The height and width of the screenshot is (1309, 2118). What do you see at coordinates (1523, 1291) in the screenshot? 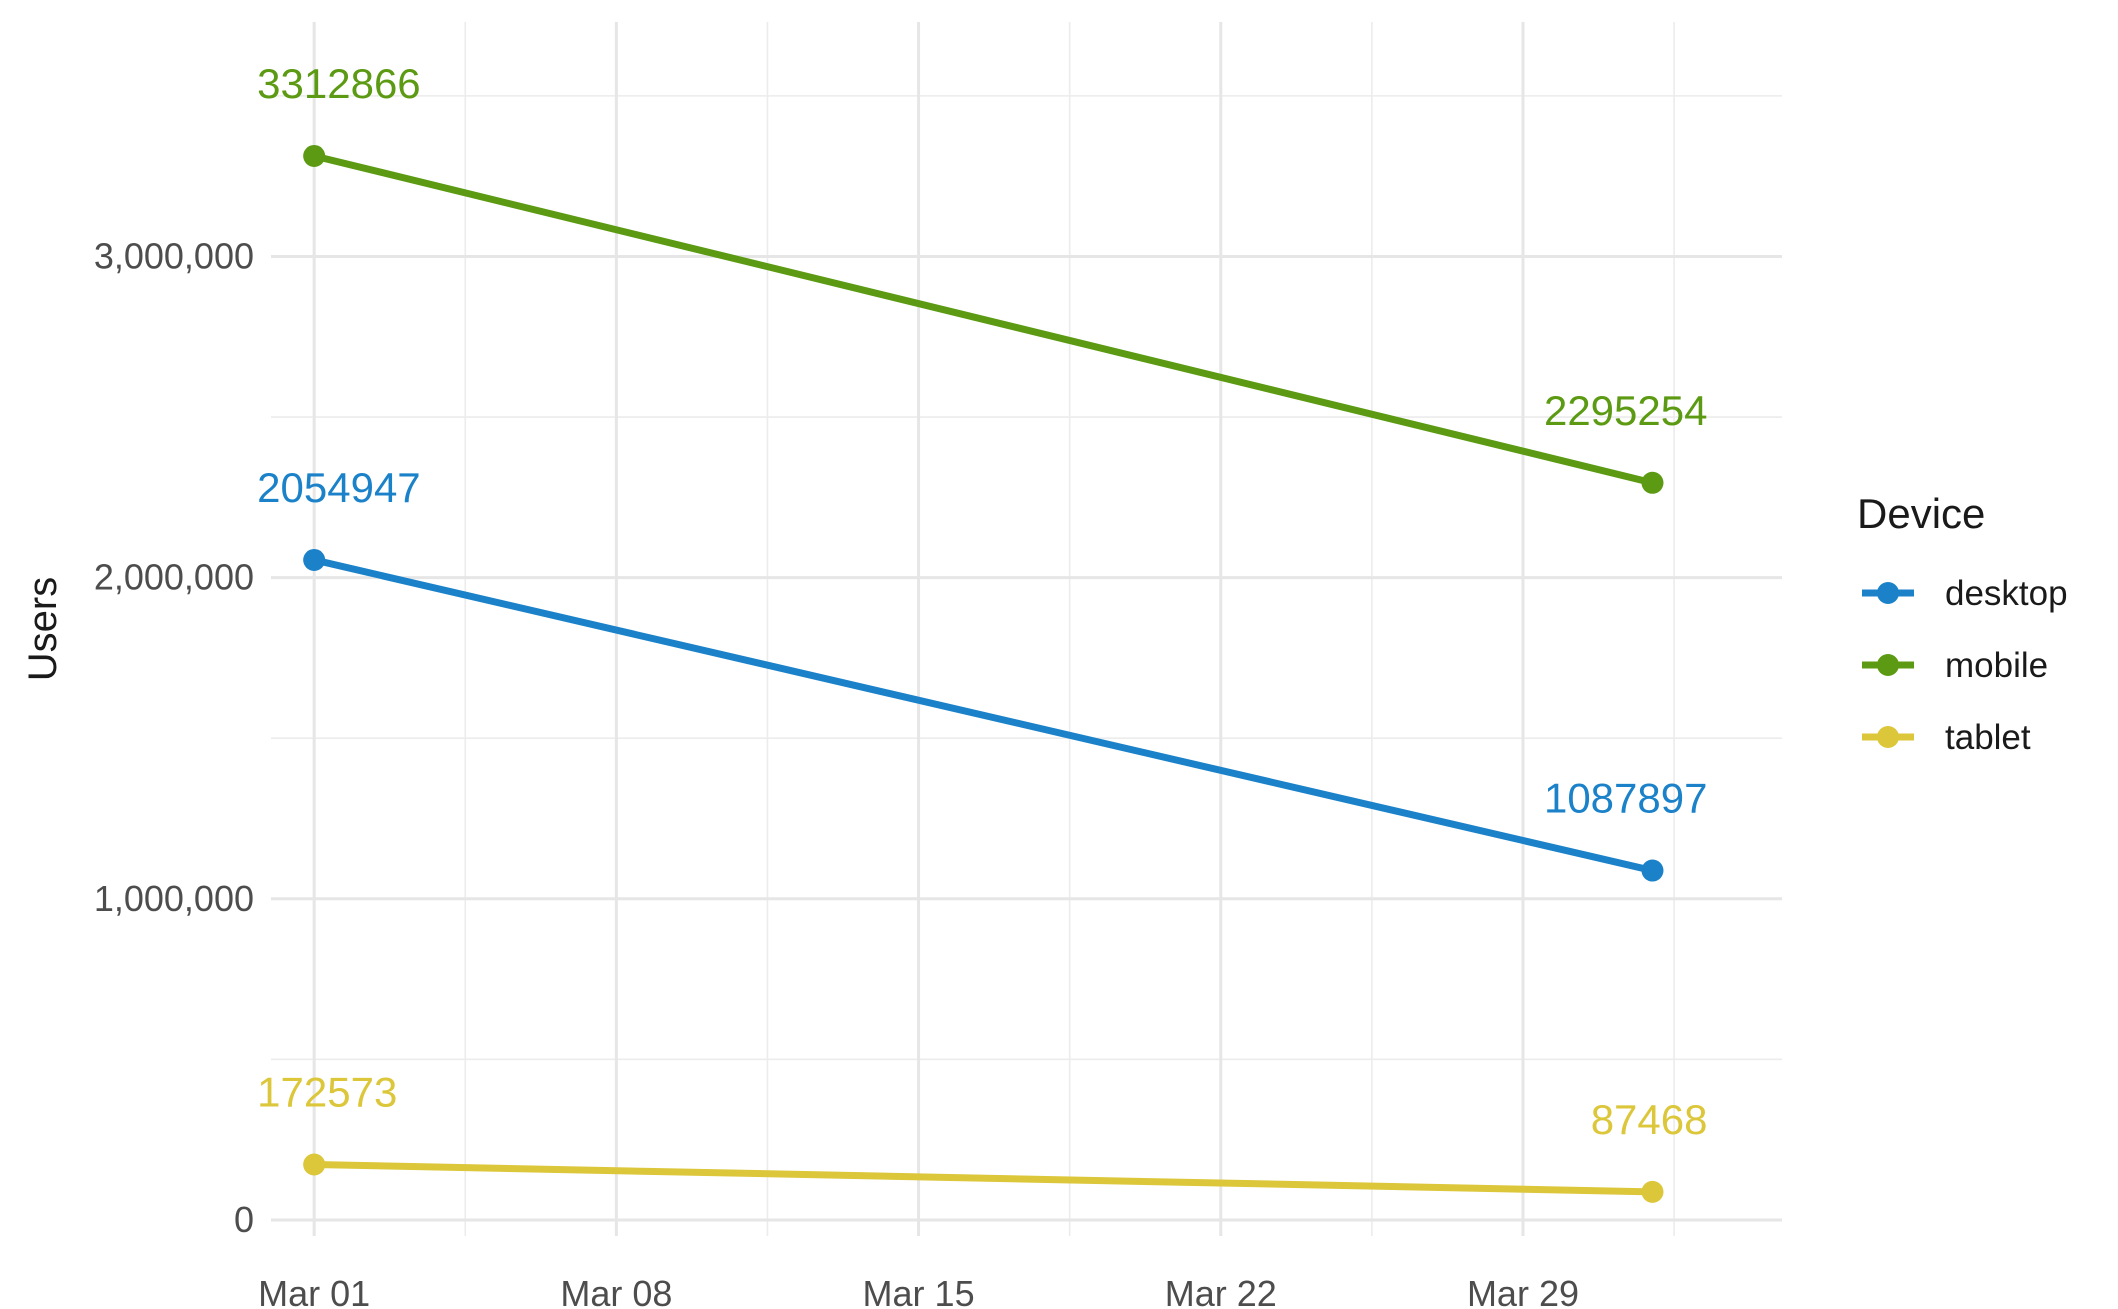
I see `x-tick-label: Mar 29` at bounding box center [1523, 1291].